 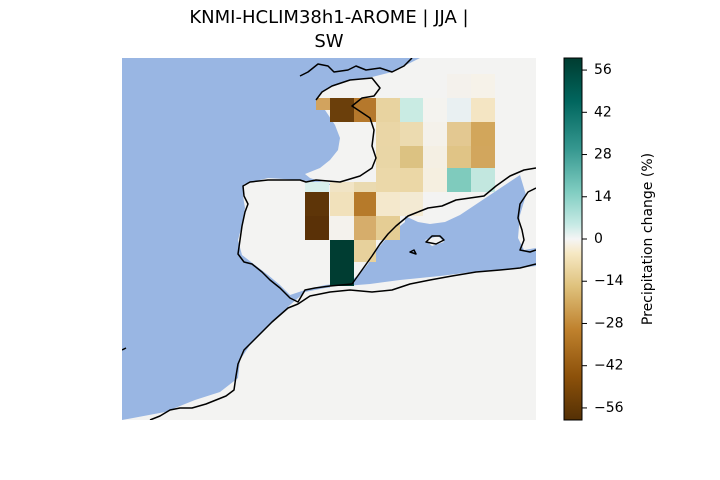 What do you see at coordinates (329, 41) in the screenshot?
I see `title-line-2: SW` at bounding box center [329, 41].